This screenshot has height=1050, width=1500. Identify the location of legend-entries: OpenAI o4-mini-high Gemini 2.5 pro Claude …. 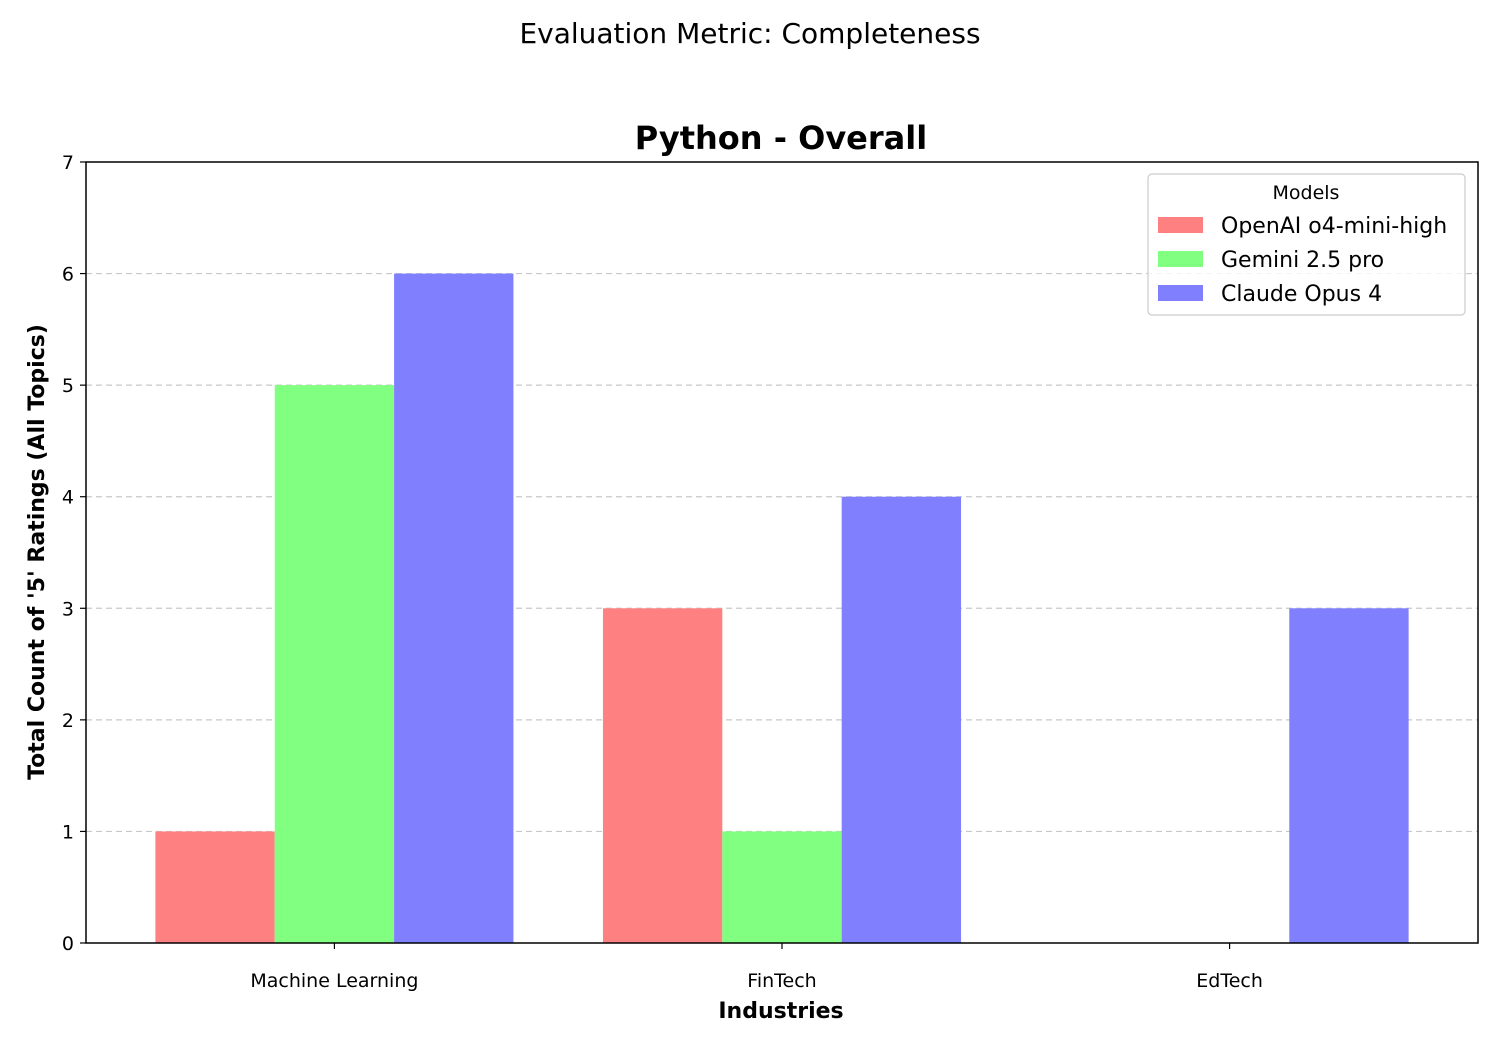
(1302, 260).